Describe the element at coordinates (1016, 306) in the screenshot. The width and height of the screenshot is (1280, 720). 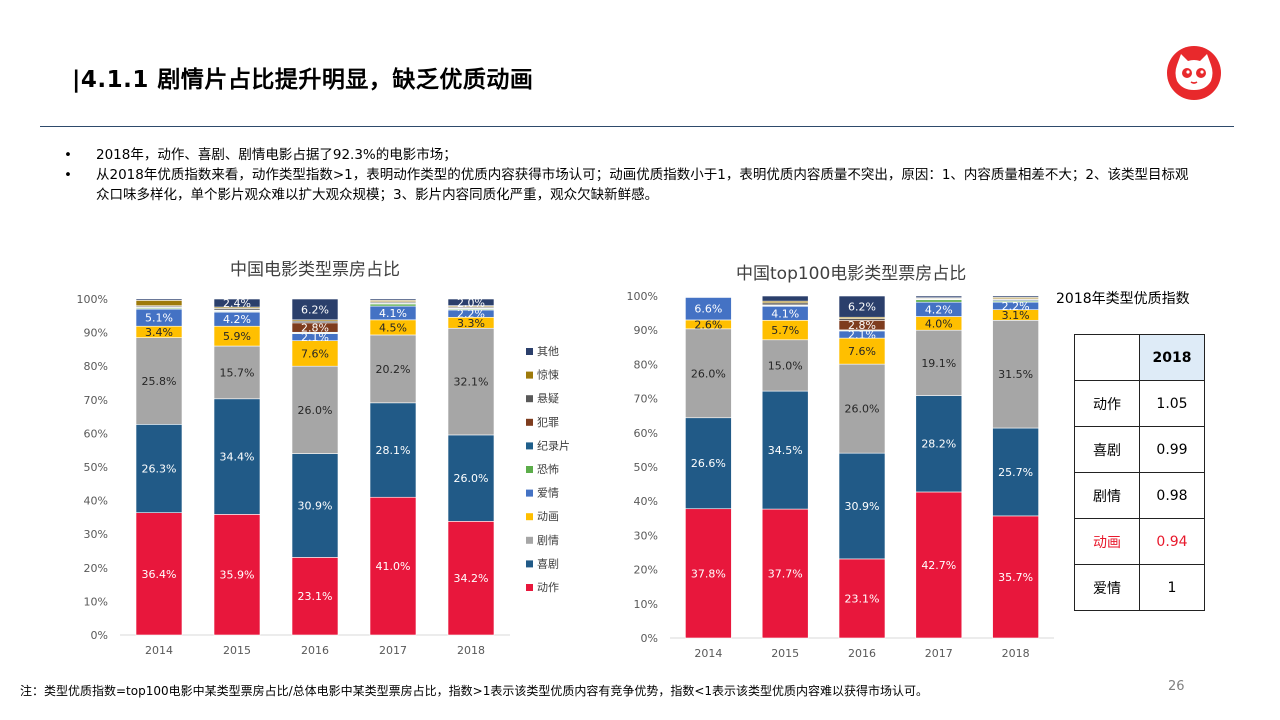
I see `data-label: 2.2%` at that location.